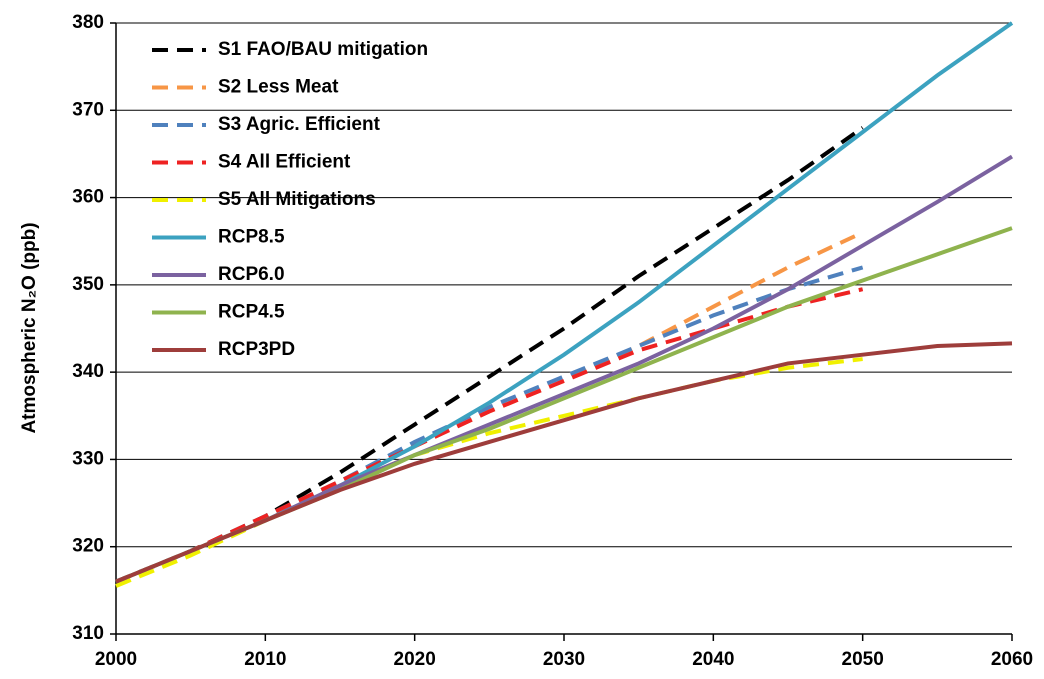  I want to click on legend-label: S3 Agric. Efficient, so click(299, 124).